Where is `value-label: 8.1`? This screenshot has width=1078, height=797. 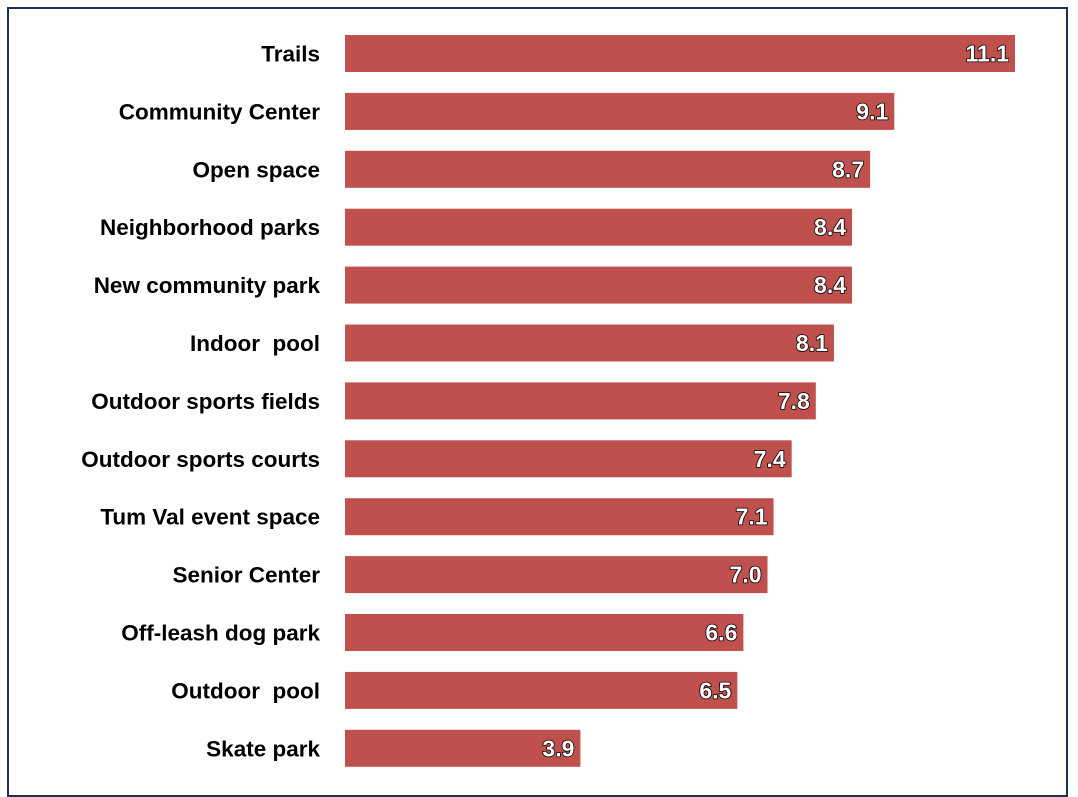 value-label: 8.1 is located at coordinates (812, 343).